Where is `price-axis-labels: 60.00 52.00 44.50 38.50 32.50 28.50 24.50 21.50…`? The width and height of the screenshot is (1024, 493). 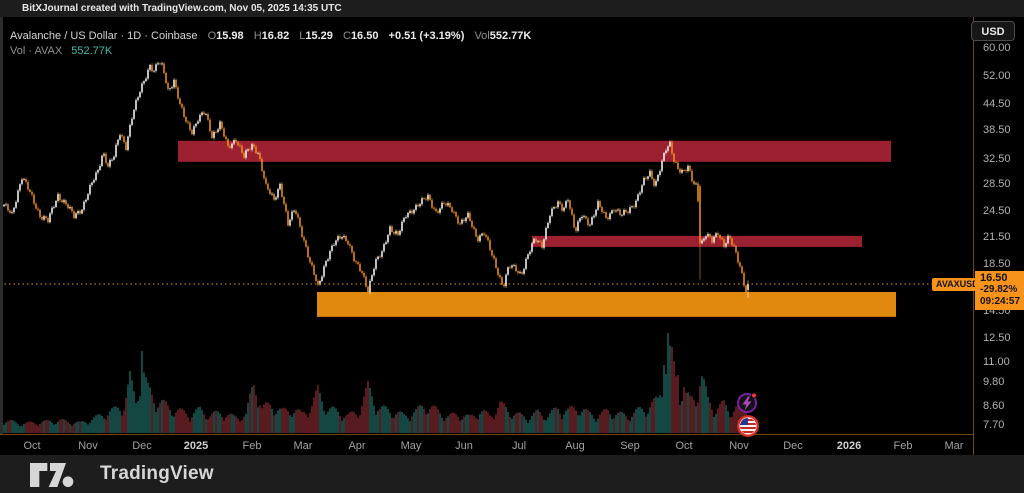 price-axis-labels: 60.00 52.00 44.50 38.50 32.50 28.50 24.50 21.50… is located at coordinates (997, 236).